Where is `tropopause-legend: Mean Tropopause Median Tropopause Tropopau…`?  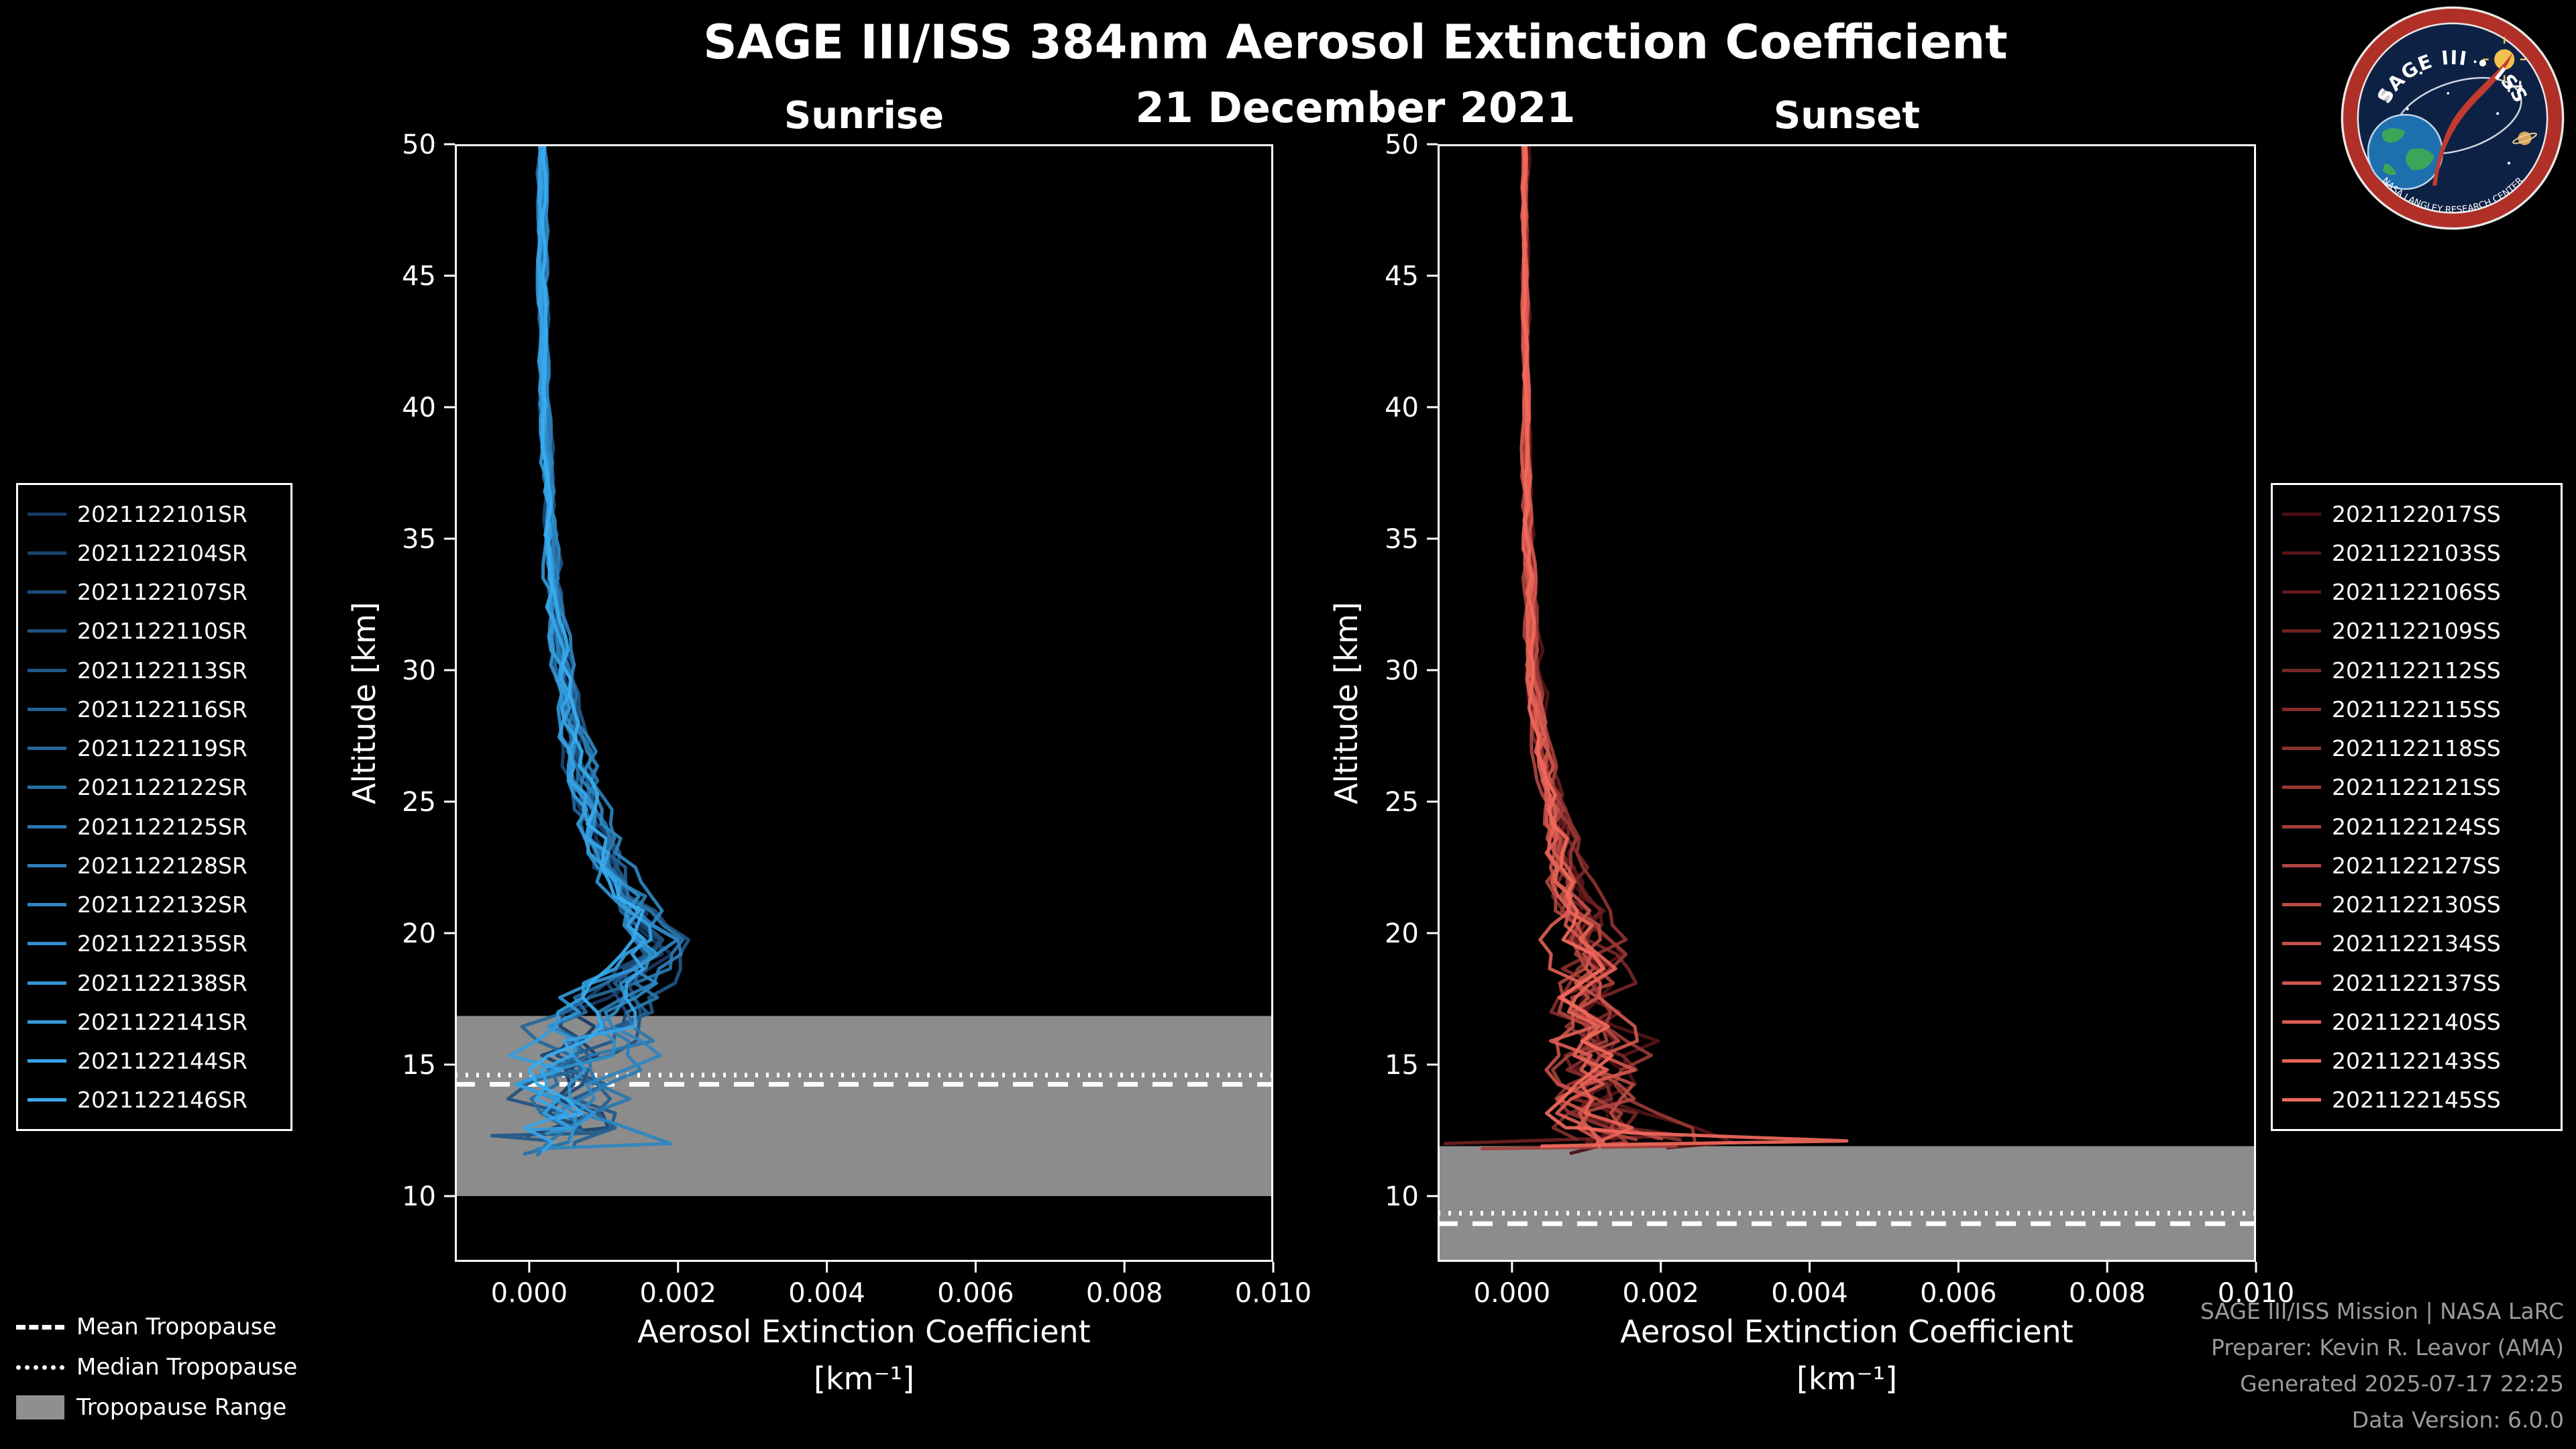 tropopause-legend: Mean Tropopause Median Tropopause Tropopau… is located at coordinates (156, 1367).